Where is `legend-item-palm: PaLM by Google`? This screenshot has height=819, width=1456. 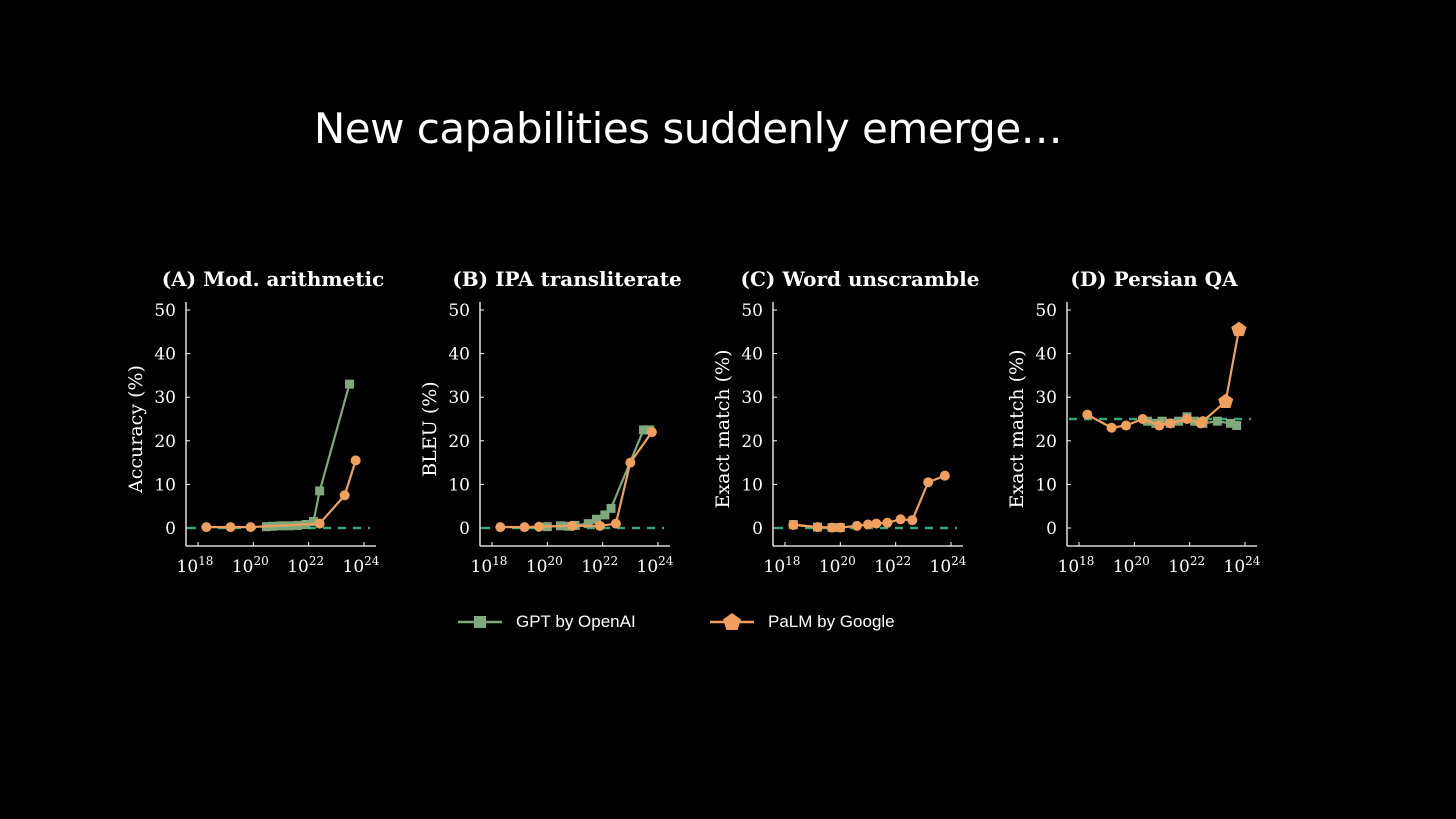 legend-item-palm: PaLM by Google is located at coordinates (802, 622).